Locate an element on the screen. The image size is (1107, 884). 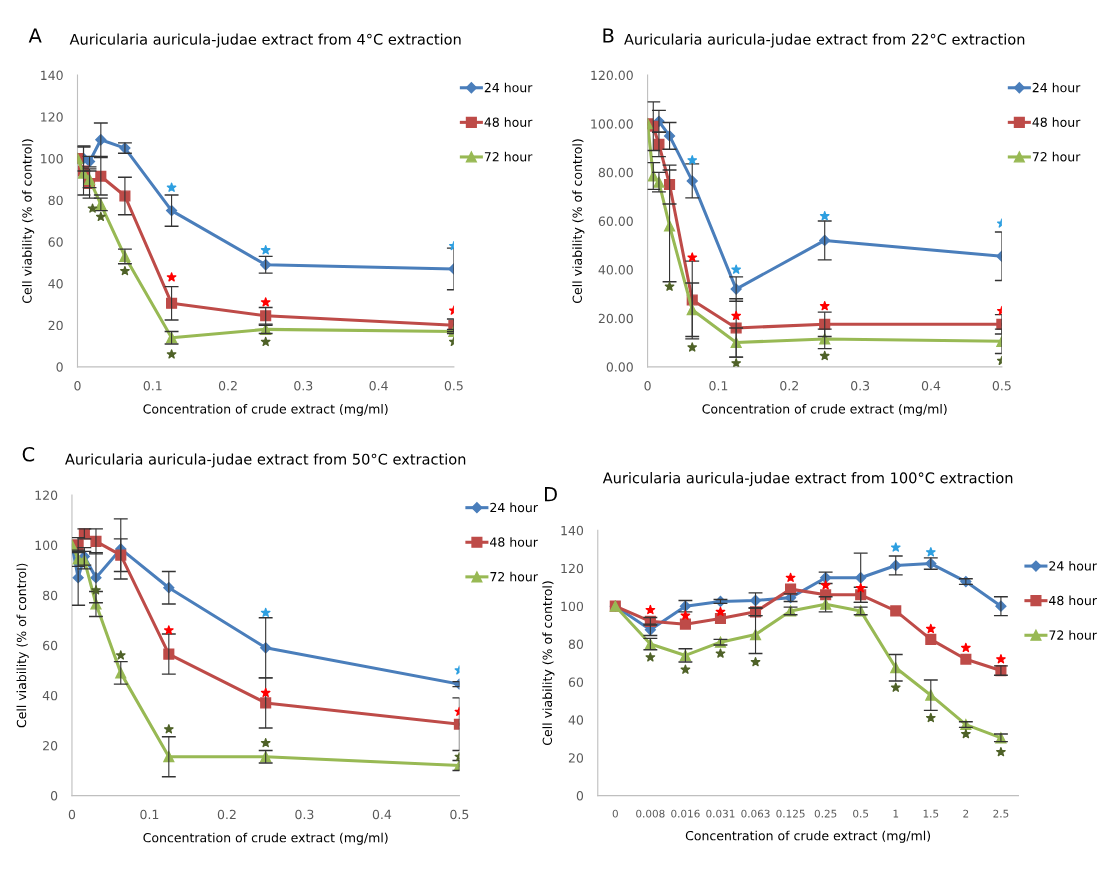
x-tick-label: 0.008 is located at coordinates (650, 813).